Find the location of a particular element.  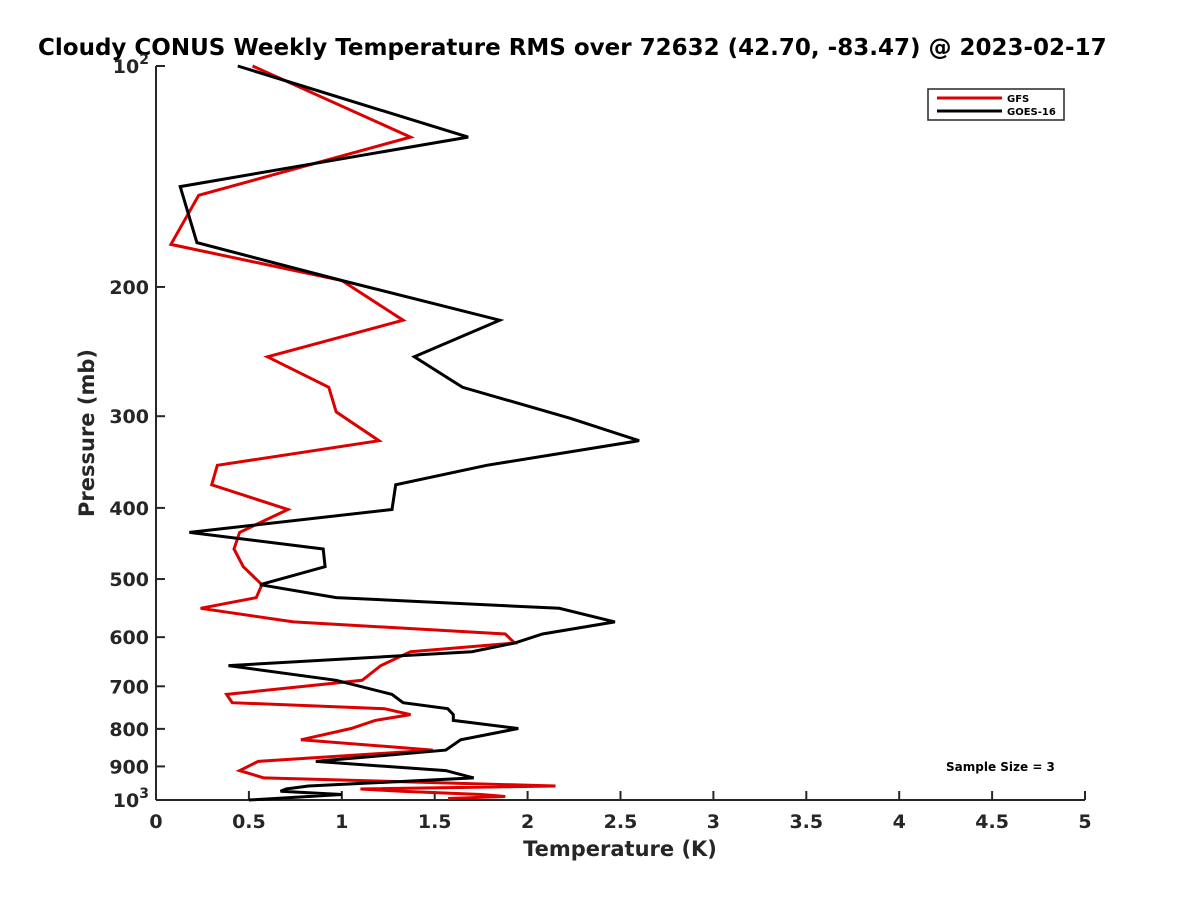

y-axis-label: Pressure (mb) is located at coordinates (87, 433).